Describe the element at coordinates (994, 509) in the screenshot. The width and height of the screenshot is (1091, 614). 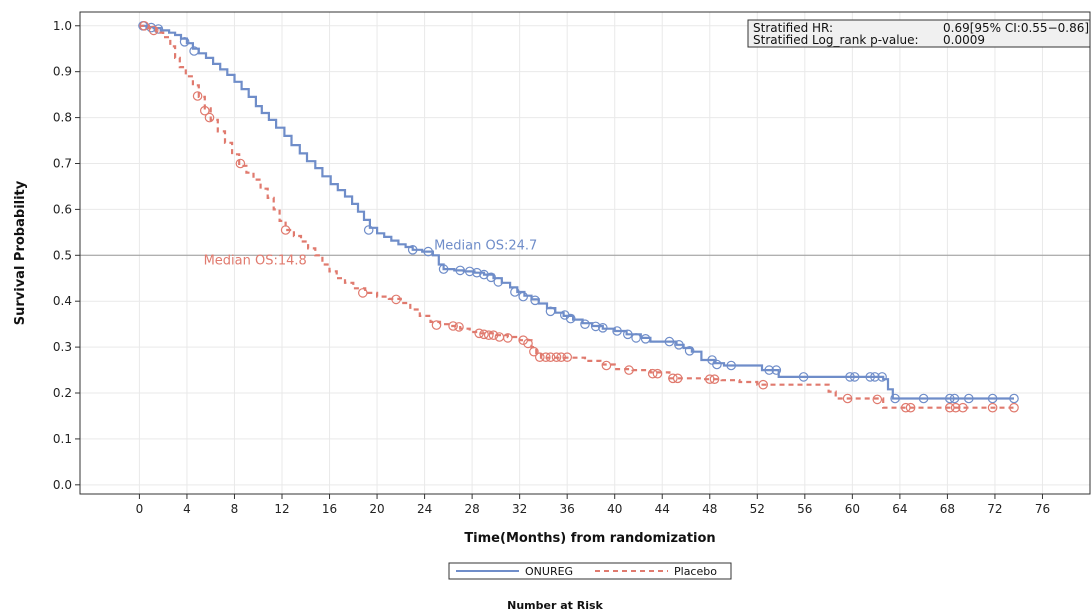
I see `x-tick-label: 72` at that location.